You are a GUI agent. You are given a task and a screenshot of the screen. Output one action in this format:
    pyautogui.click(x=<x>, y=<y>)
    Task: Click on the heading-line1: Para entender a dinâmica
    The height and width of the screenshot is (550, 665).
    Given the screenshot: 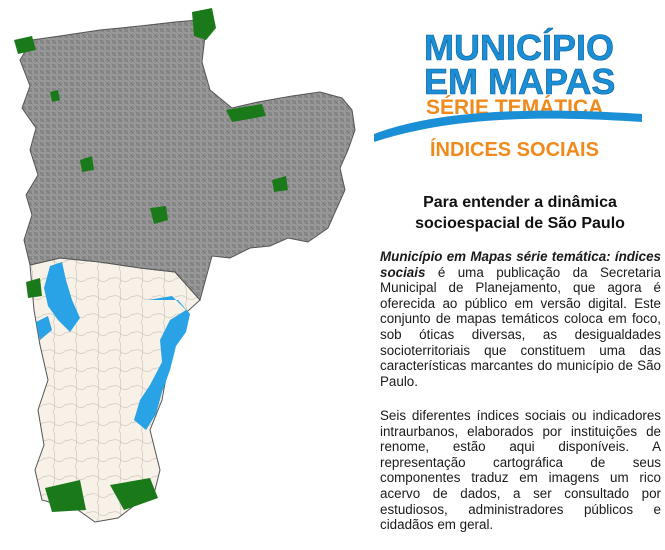 What is the action you would take?
    pyautogui.click(x=520, y=202)
    